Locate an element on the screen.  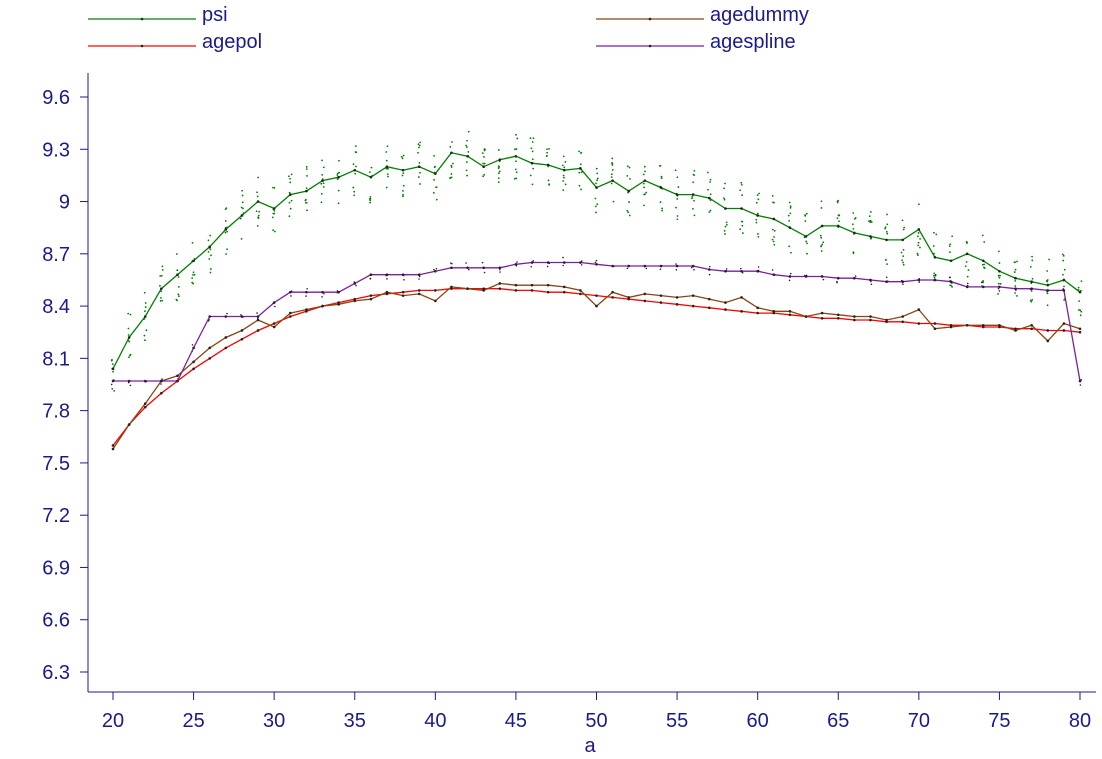
y-tick-label: 9.3 is located at coordinates (56, 150).